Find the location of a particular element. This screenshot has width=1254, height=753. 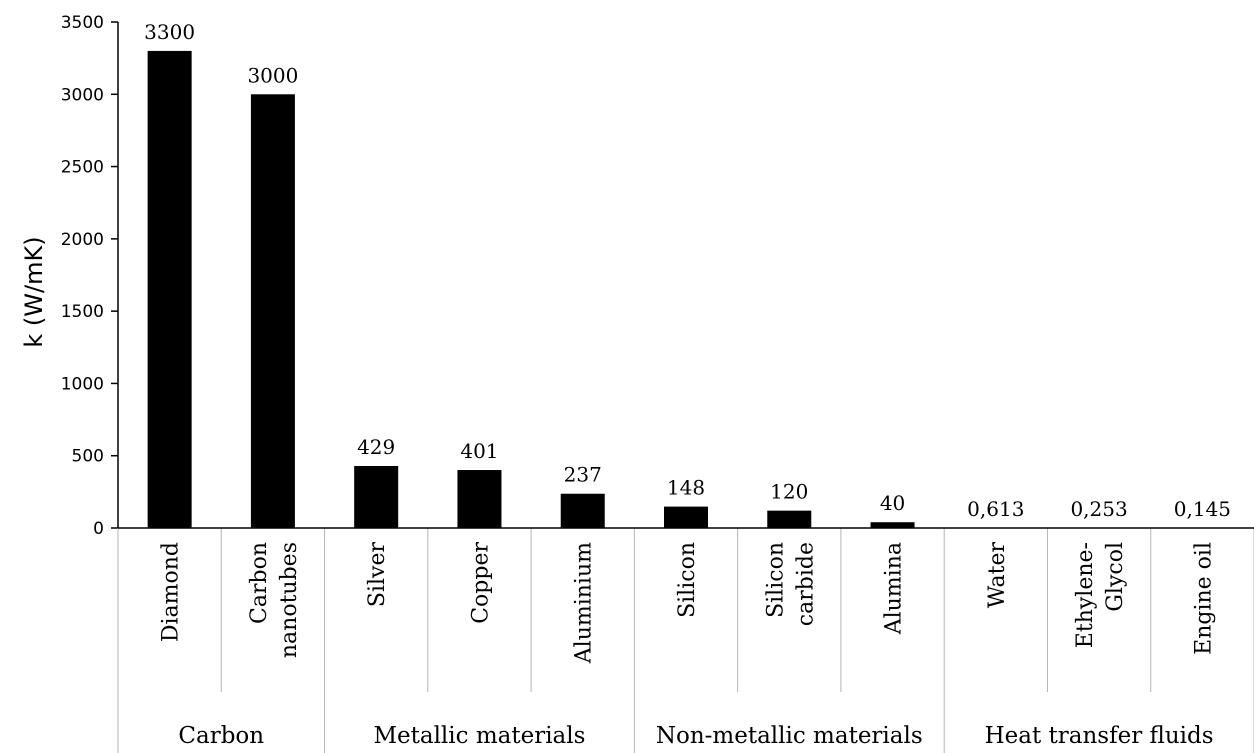

category-label: Silver is located at coordinates (377, 575).